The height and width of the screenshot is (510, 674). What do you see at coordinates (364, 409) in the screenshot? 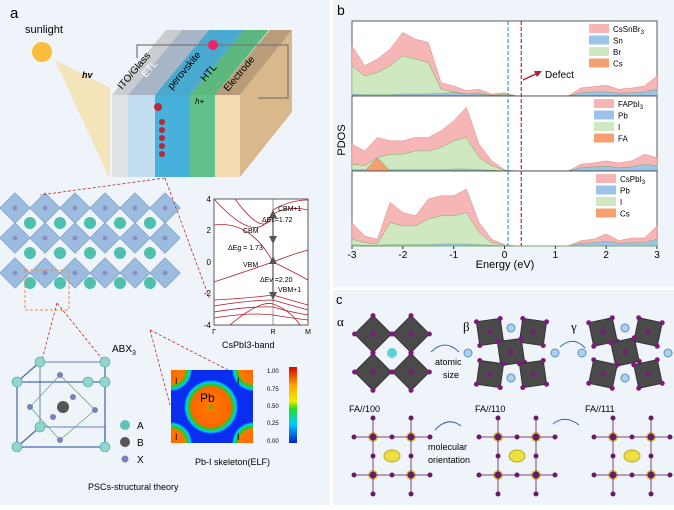
I see `svg-text: FA//100` at bounding box center [364, 409].